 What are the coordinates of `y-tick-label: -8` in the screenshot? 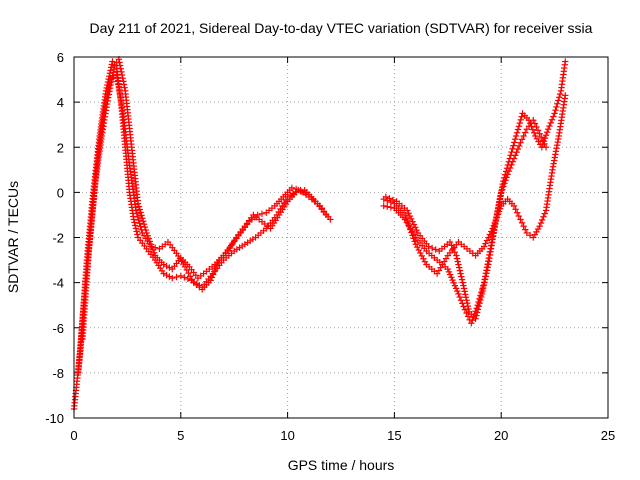 It's located at (58, 373).